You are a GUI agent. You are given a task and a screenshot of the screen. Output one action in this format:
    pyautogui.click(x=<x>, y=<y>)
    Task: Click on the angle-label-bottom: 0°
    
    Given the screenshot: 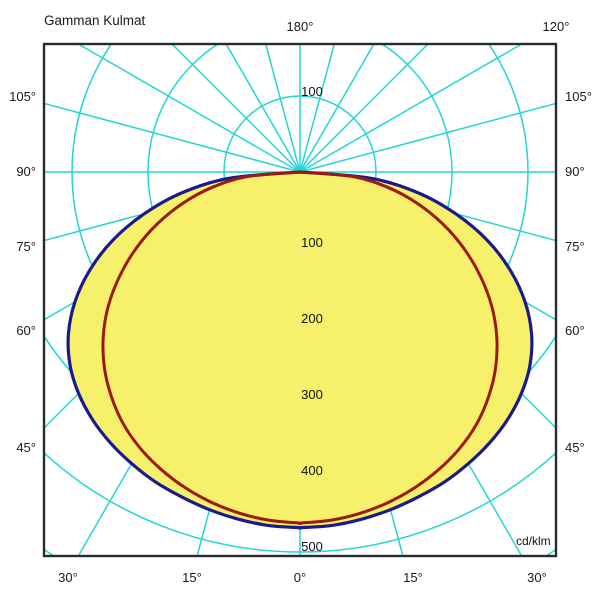 What is the action you would take?
    pyautogui.click(x=300, y=577)
    